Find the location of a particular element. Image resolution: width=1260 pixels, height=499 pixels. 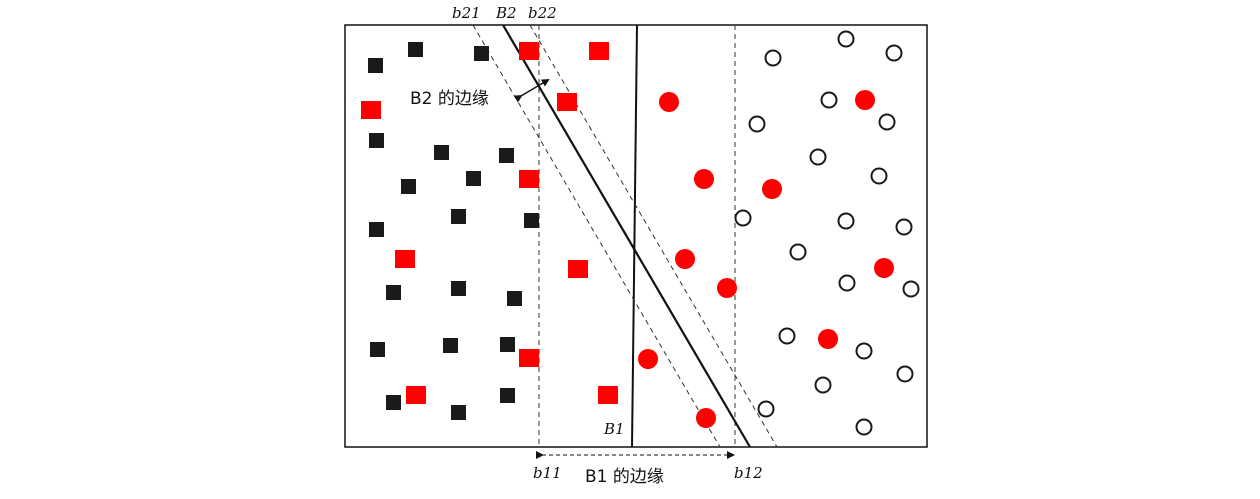

B2-margin-arrow is located at coordinates (531, 90).